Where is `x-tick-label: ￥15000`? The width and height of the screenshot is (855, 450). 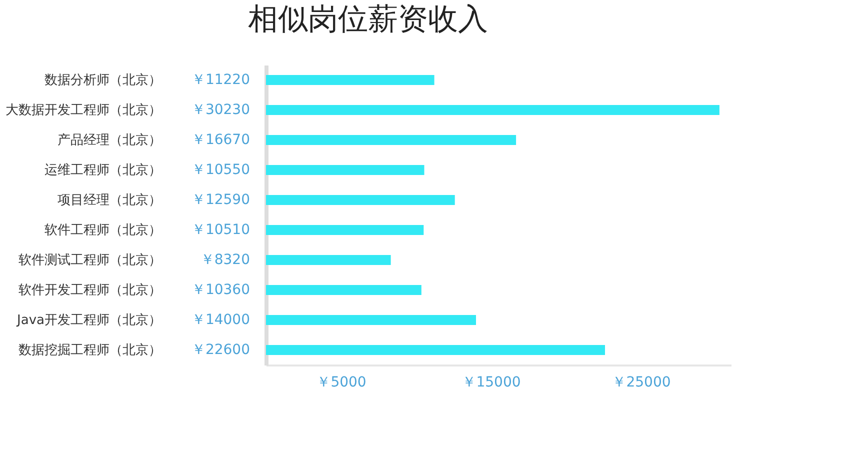 x-tick-label: ￥15000 is located at coordinates (491, 382).